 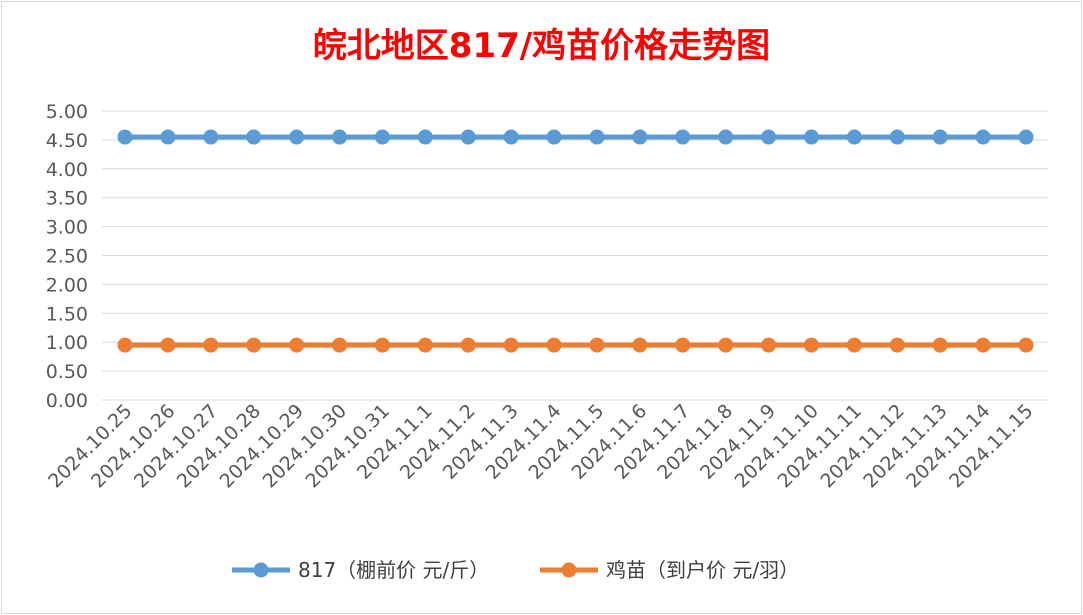 What do you see at coordinates (541, 46) in the screenshot?
I see `chart-title: 皖北地区817/鸡苗价格走势图` at bounding box center [541, 46].